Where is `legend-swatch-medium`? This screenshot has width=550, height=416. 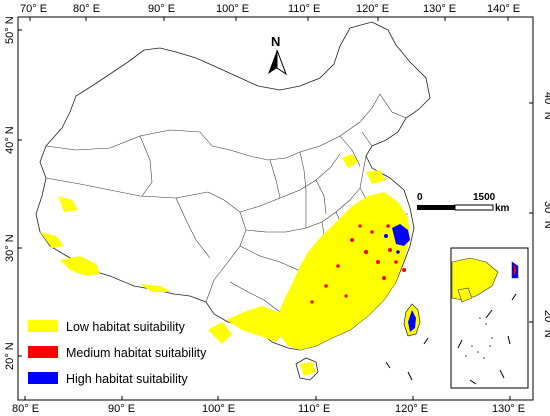
legend-swatch-medium is located at coordinates (43, 352).